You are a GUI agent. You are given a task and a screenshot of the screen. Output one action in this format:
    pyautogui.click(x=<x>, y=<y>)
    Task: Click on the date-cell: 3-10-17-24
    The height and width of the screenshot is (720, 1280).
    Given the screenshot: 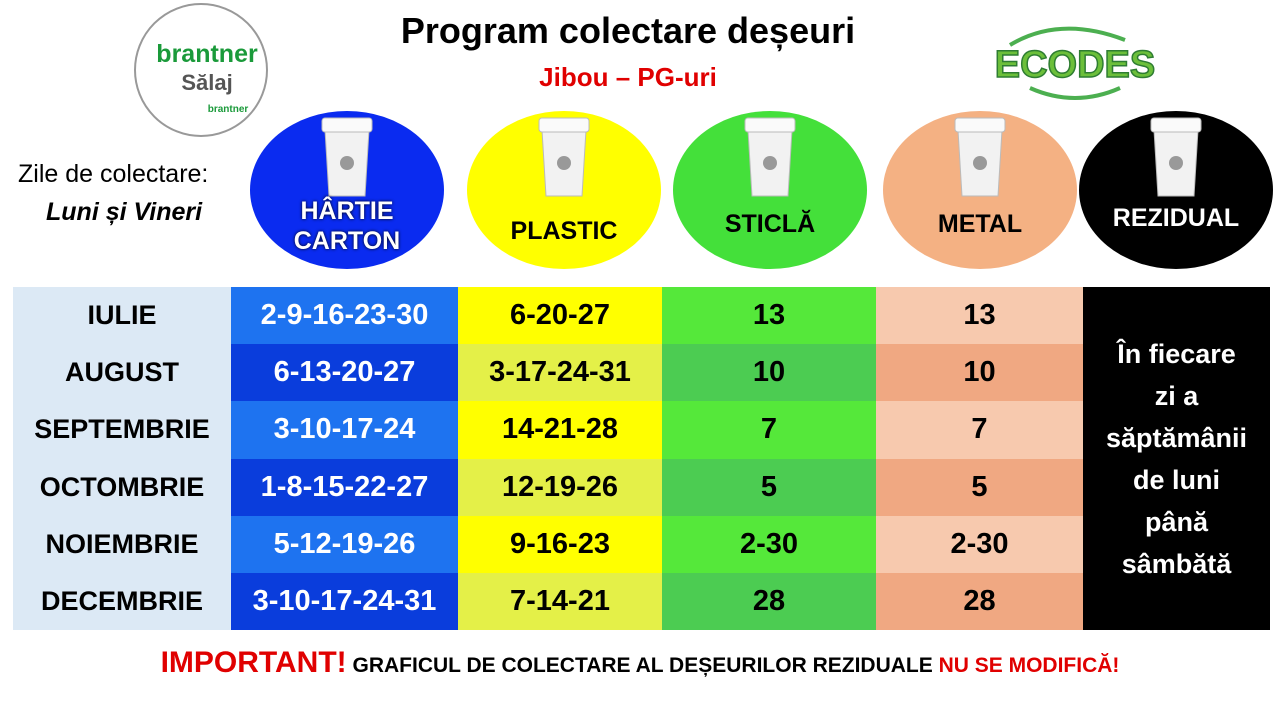 What is the action you would take?
    pyautogui.click(x=344, y=430)
    